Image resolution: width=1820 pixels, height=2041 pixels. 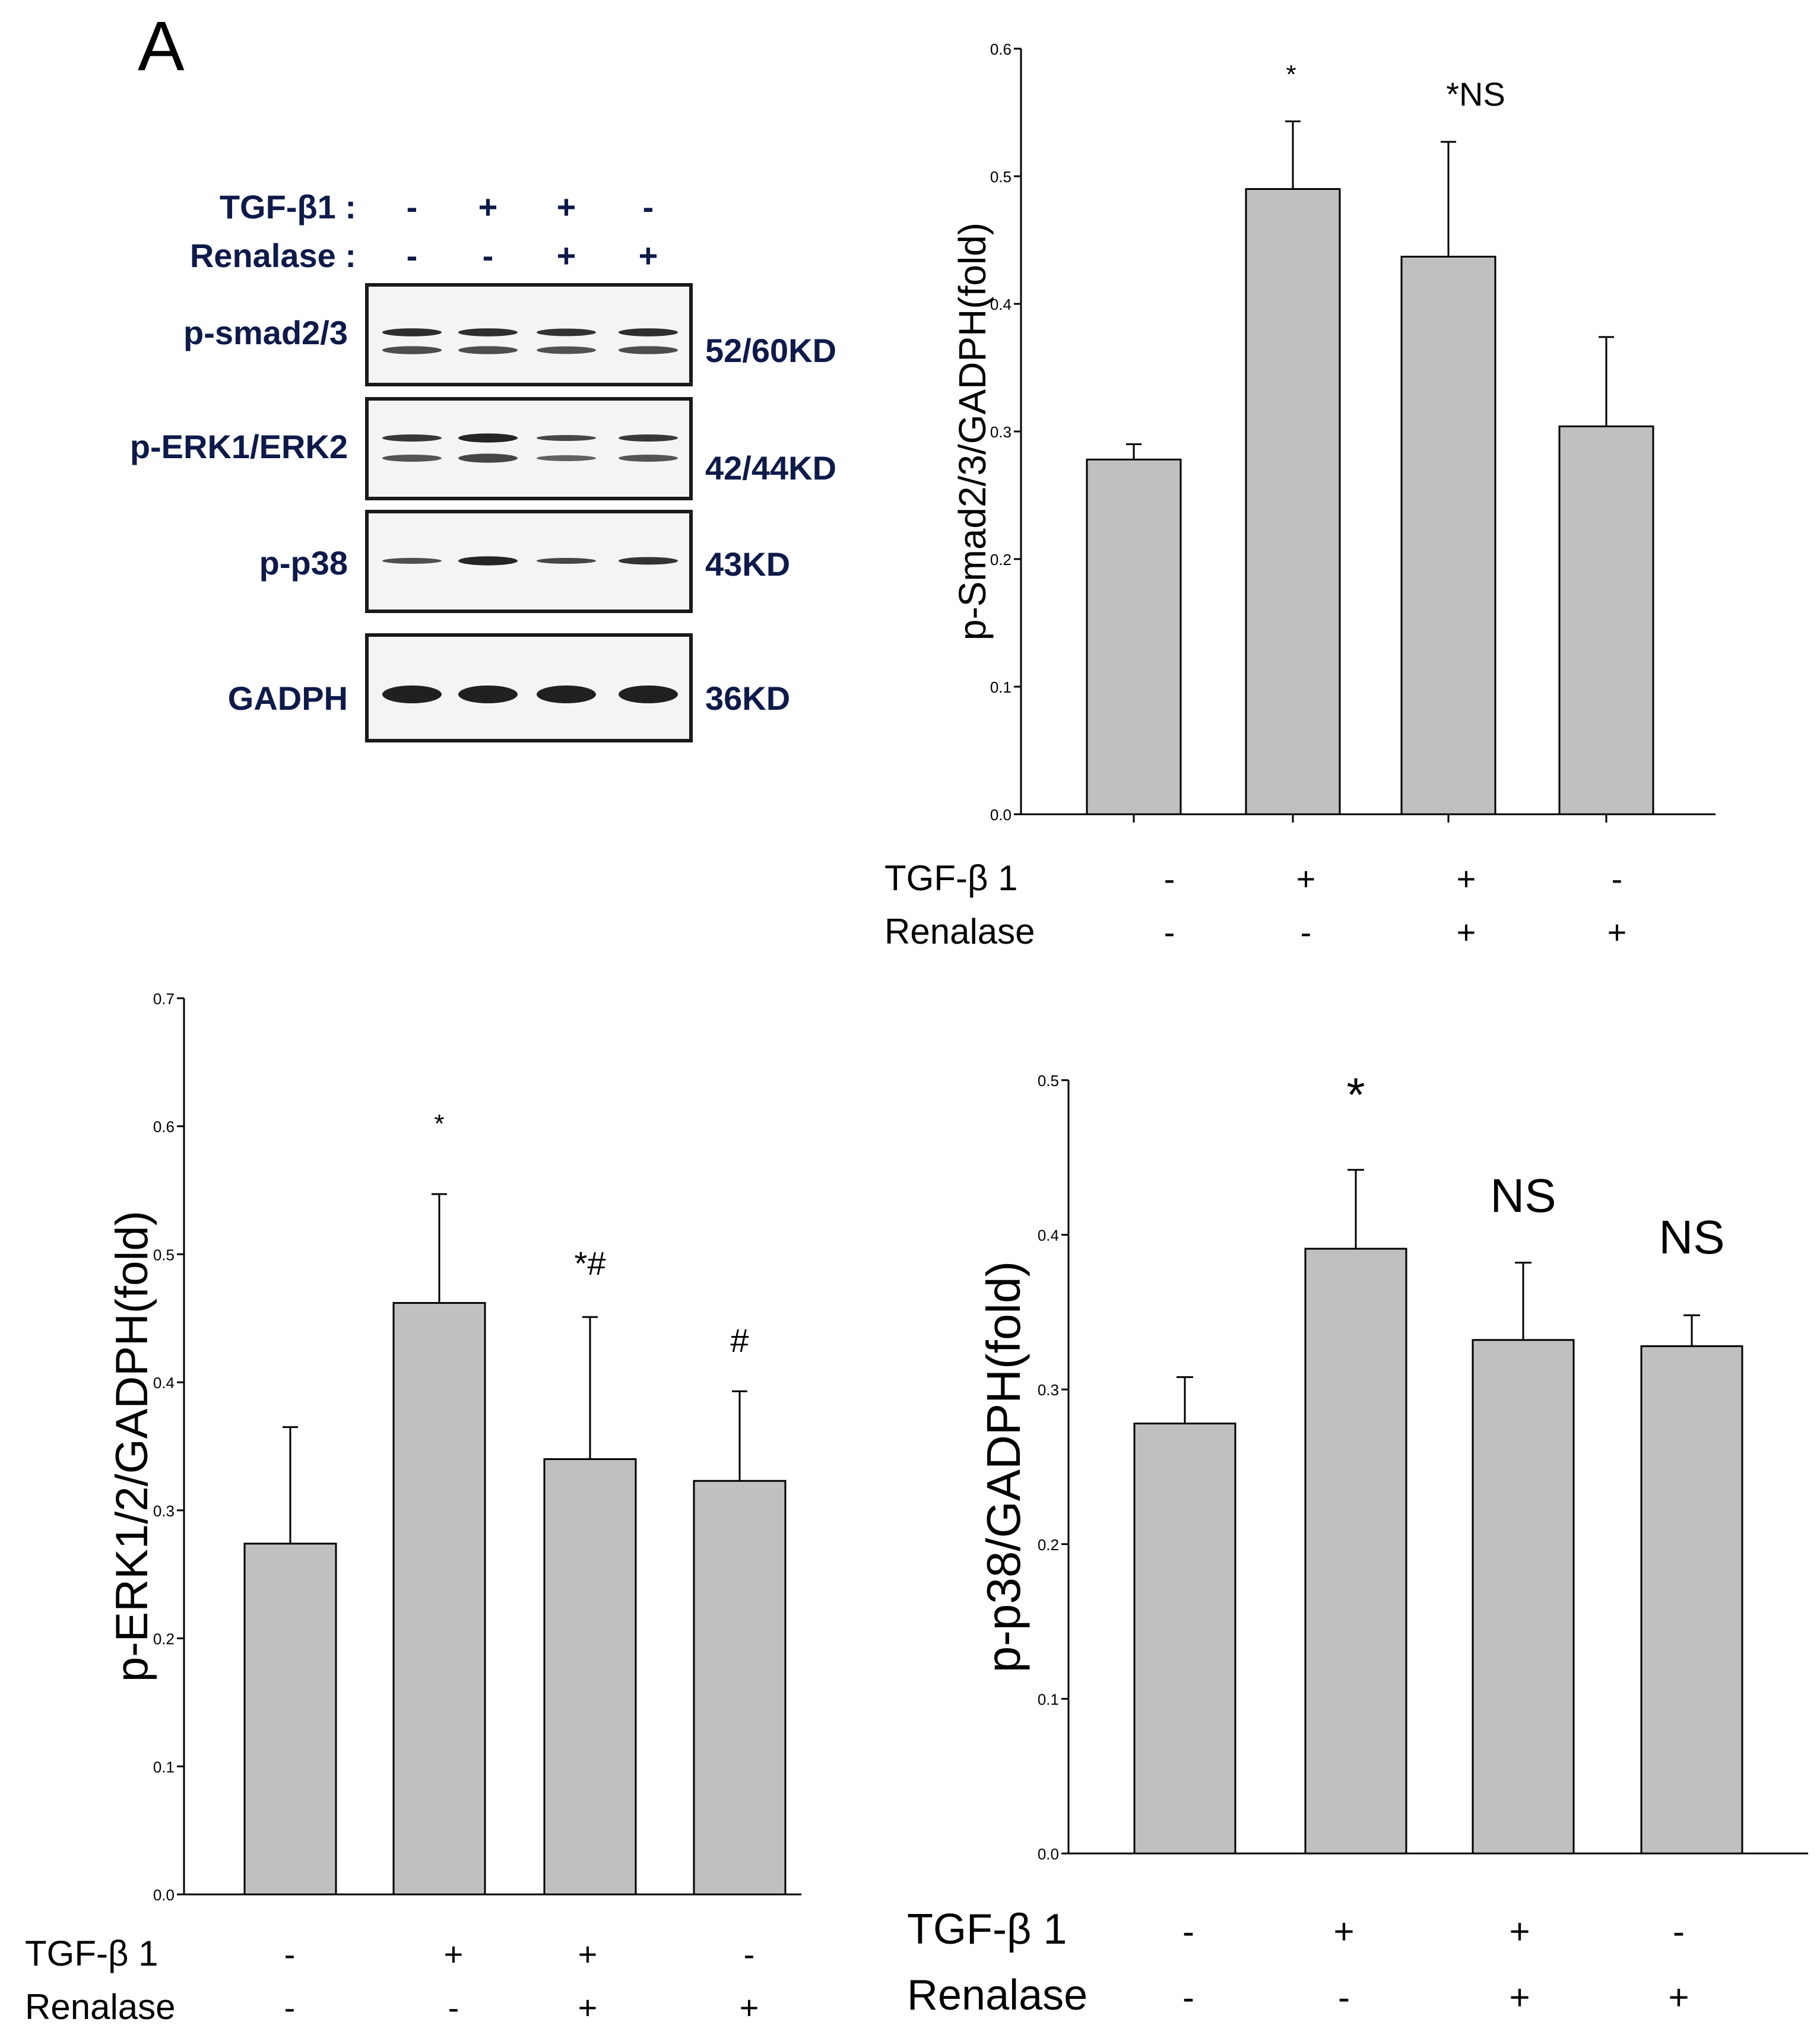 I want to click on blot-protein-label: p-smad2/3, so click(x=265, y=333).